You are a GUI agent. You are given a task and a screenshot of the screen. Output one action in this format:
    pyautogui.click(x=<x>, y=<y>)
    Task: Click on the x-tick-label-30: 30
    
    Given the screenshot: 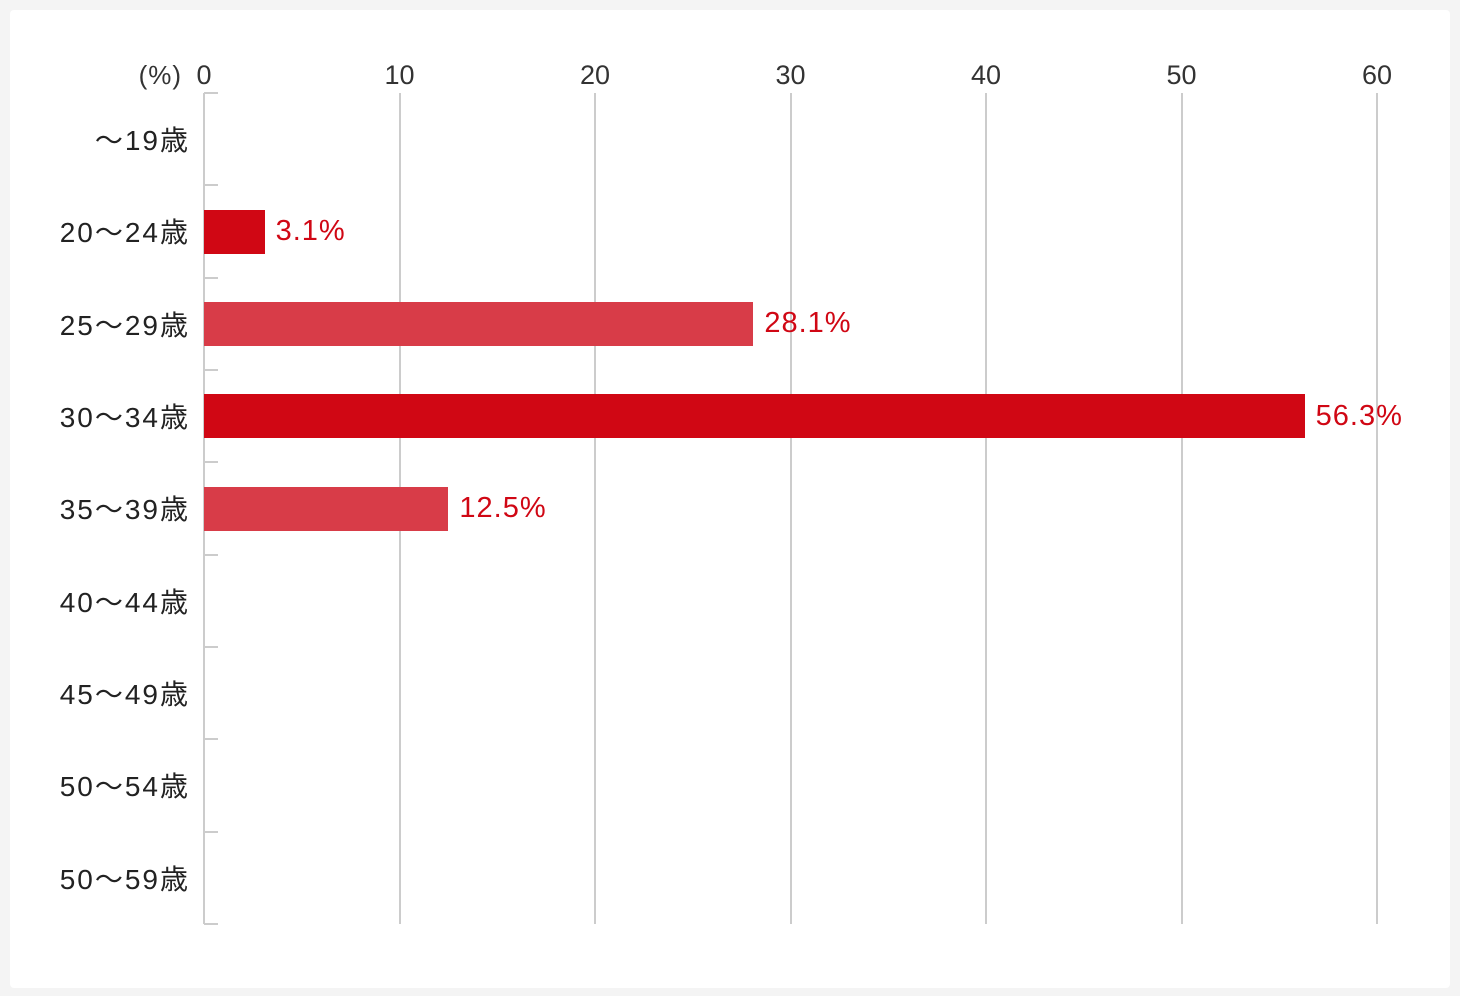 What is the action you would take?
    pyautogui.click(x=790, y=75)
    